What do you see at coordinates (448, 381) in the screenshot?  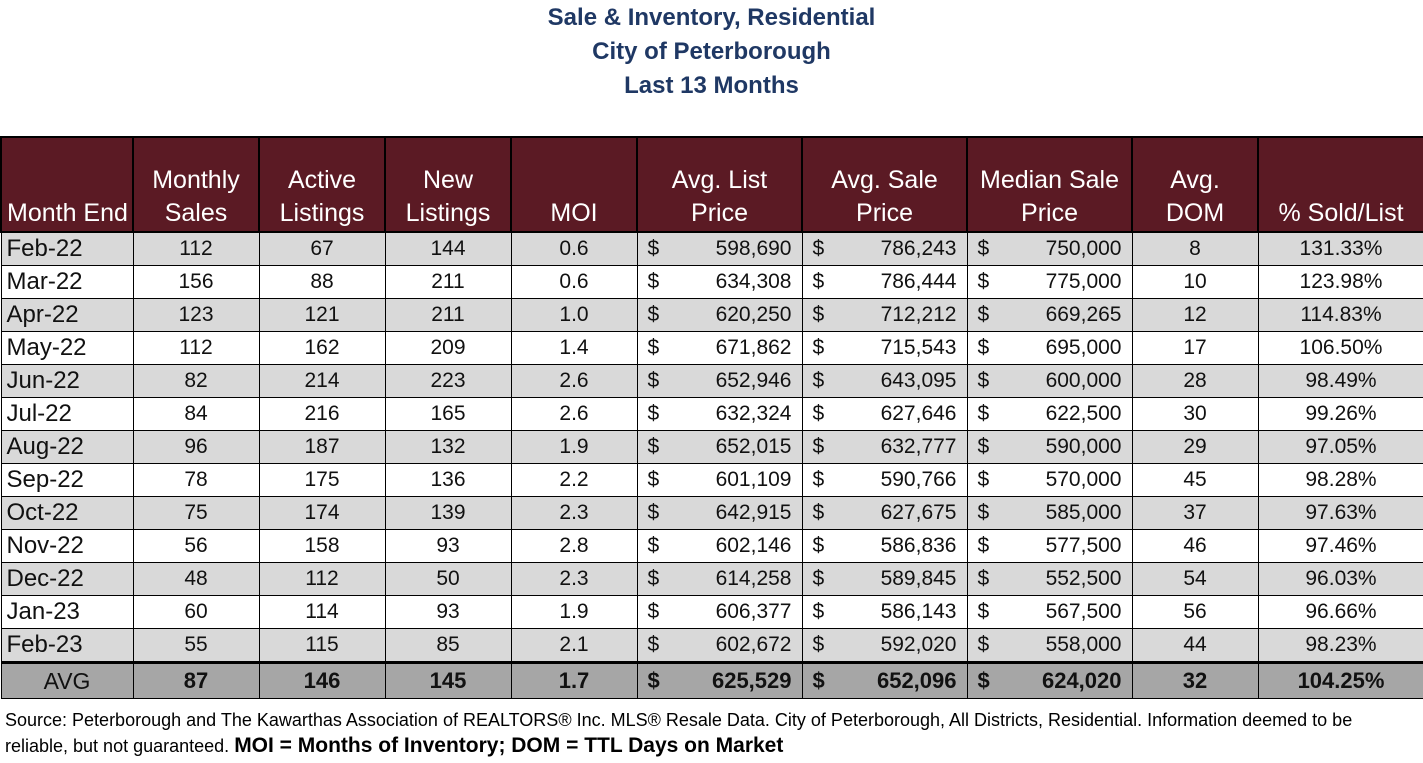 I see `cell-new-listings: 223` at bounding box center [448, 381].